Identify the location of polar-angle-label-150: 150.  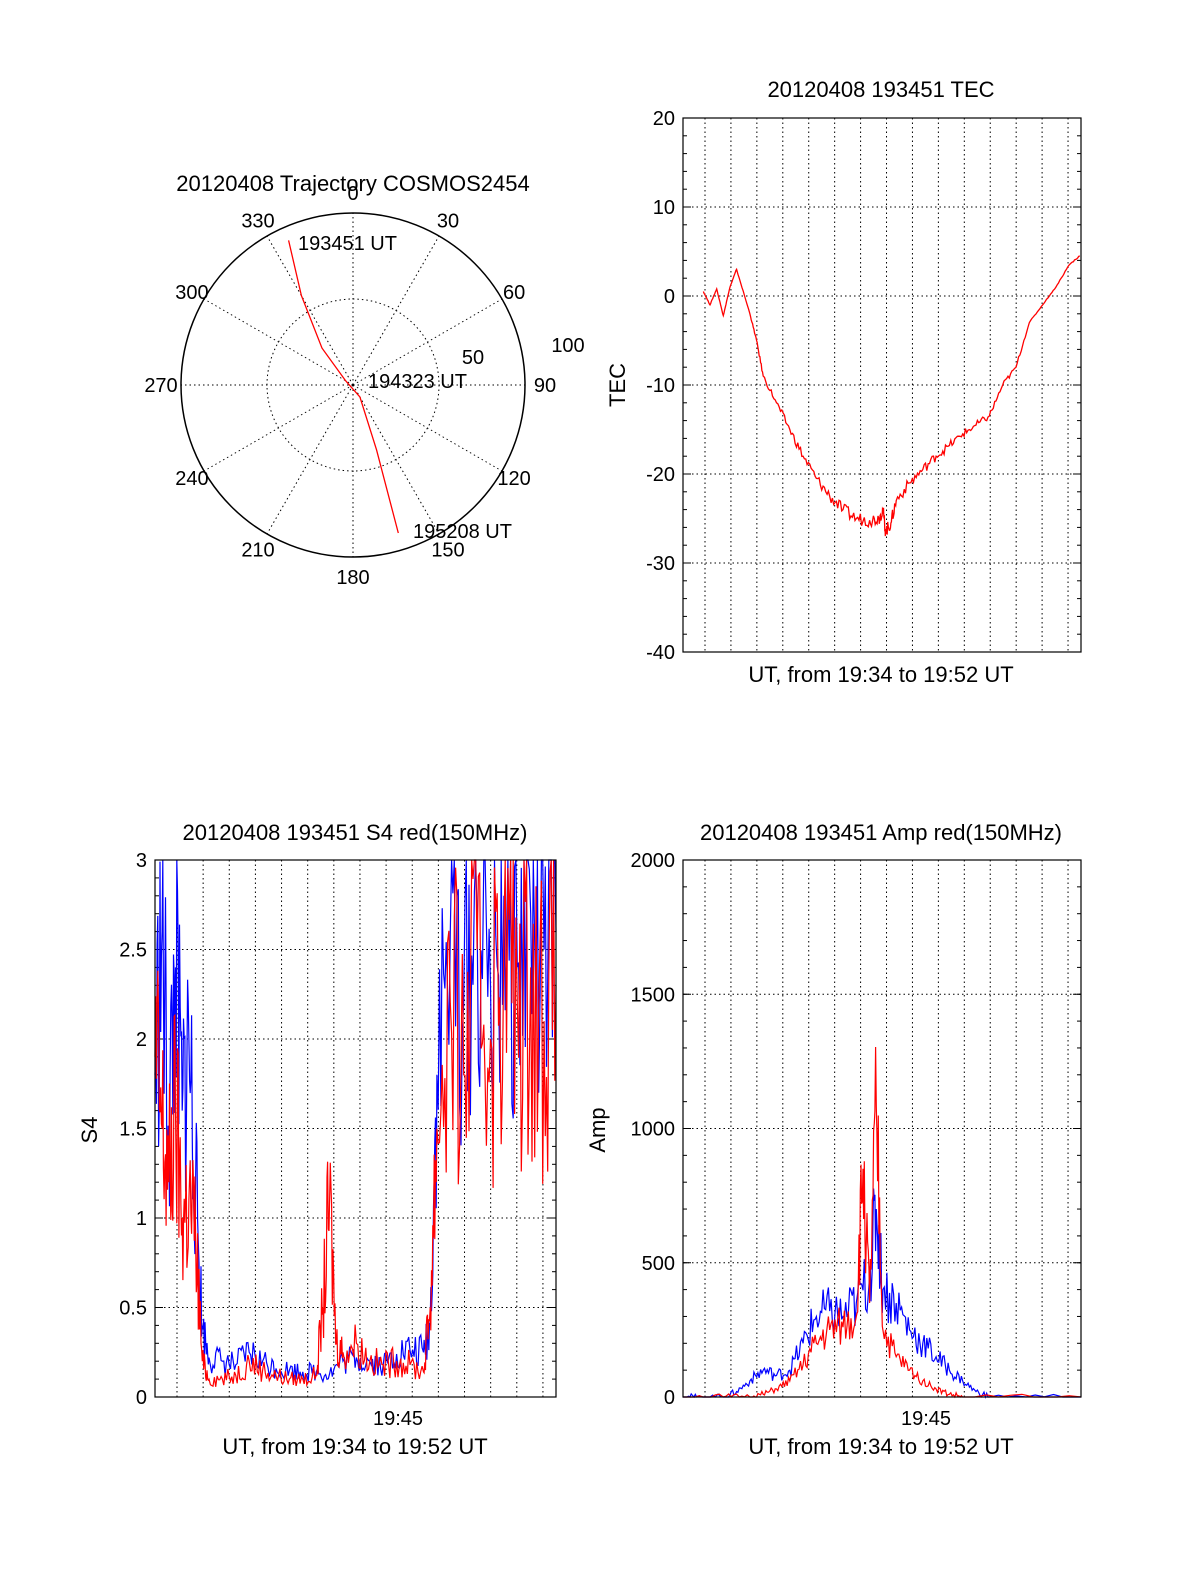
(447, 551).